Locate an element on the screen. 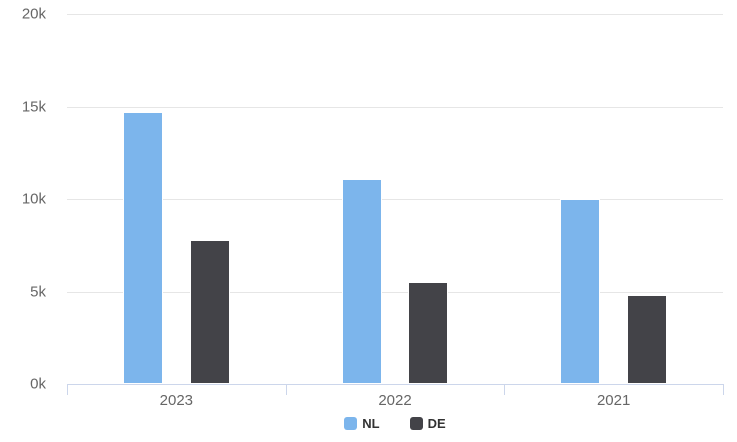 Image resolution: width=737 pixels, height=442 pixels. gridline-5k is located at coordinates (395, 292).